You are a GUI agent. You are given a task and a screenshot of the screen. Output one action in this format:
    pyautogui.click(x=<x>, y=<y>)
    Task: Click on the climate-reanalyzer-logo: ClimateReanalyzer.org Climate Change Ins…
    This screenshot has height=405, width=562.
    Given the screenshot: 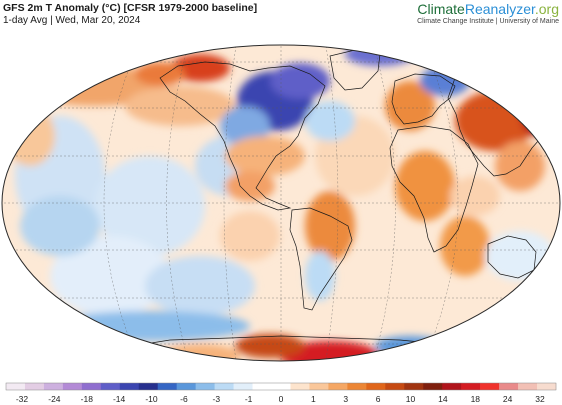 What is the action you would take?
    pyautogui.click(x=488, y=13)
    